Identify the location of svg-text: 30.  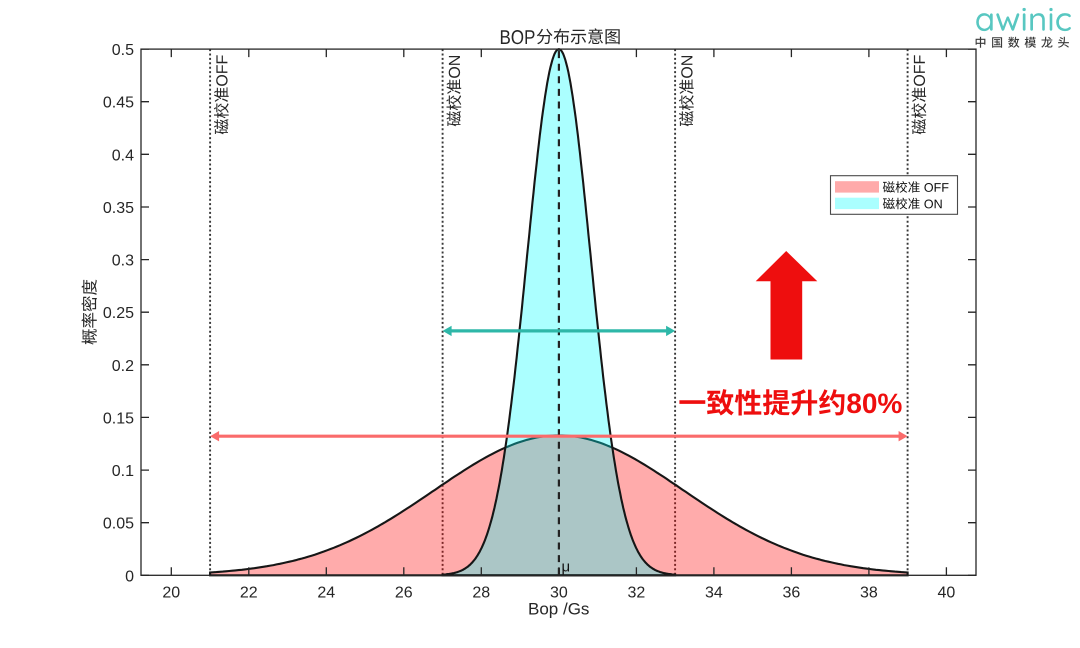
(559, 593).